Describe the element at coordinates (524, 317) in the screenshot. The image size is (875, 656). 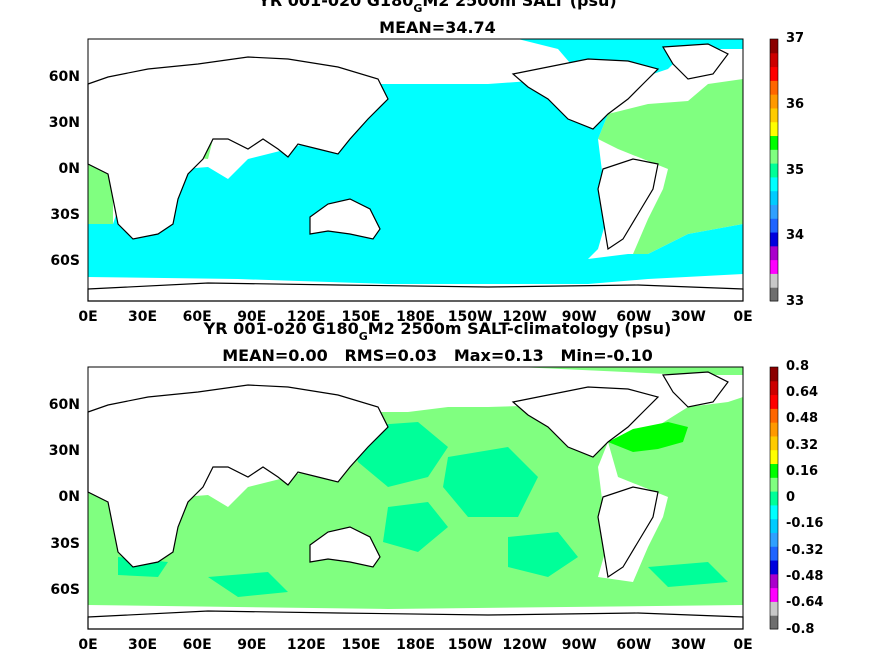
I see `panel1-xtick-8: 120W` at that location.